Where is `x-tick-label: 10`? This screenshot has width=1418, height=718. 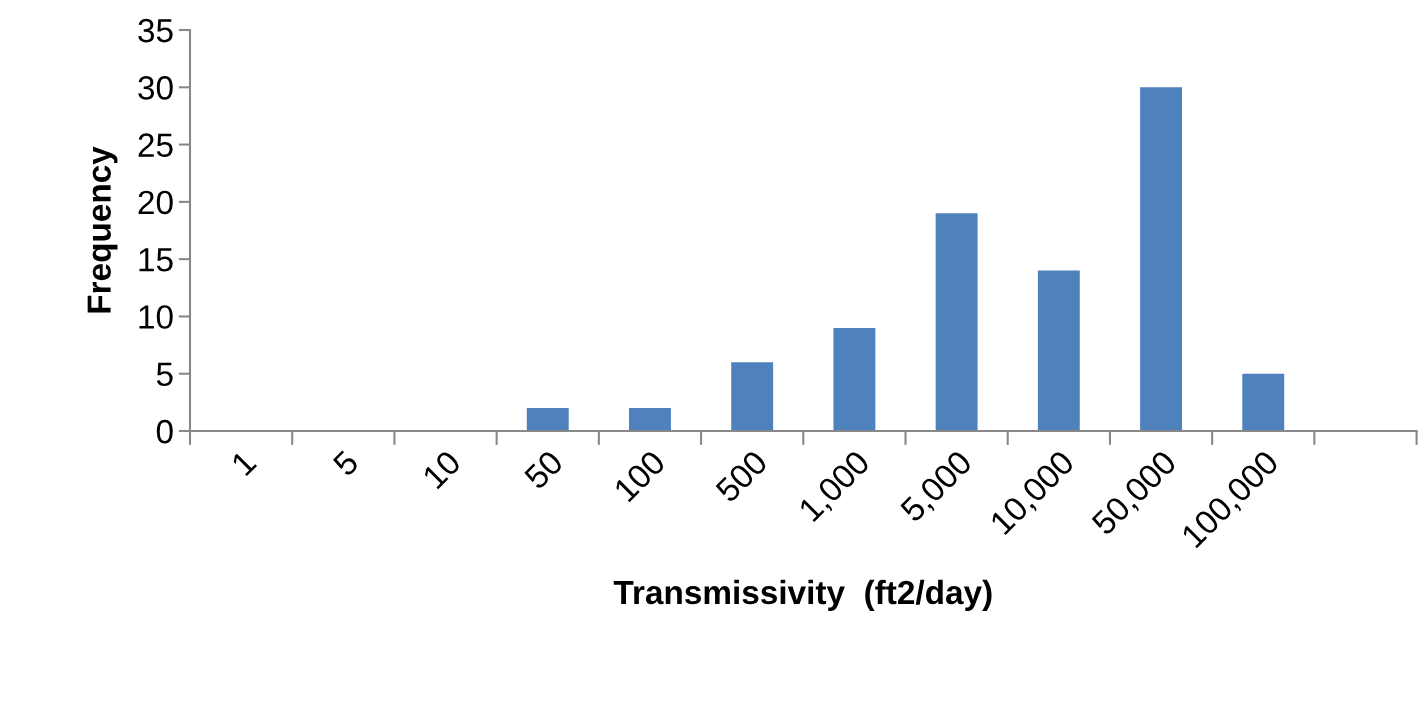 x-tick-label: 10 is located at coordinates (441, 469).